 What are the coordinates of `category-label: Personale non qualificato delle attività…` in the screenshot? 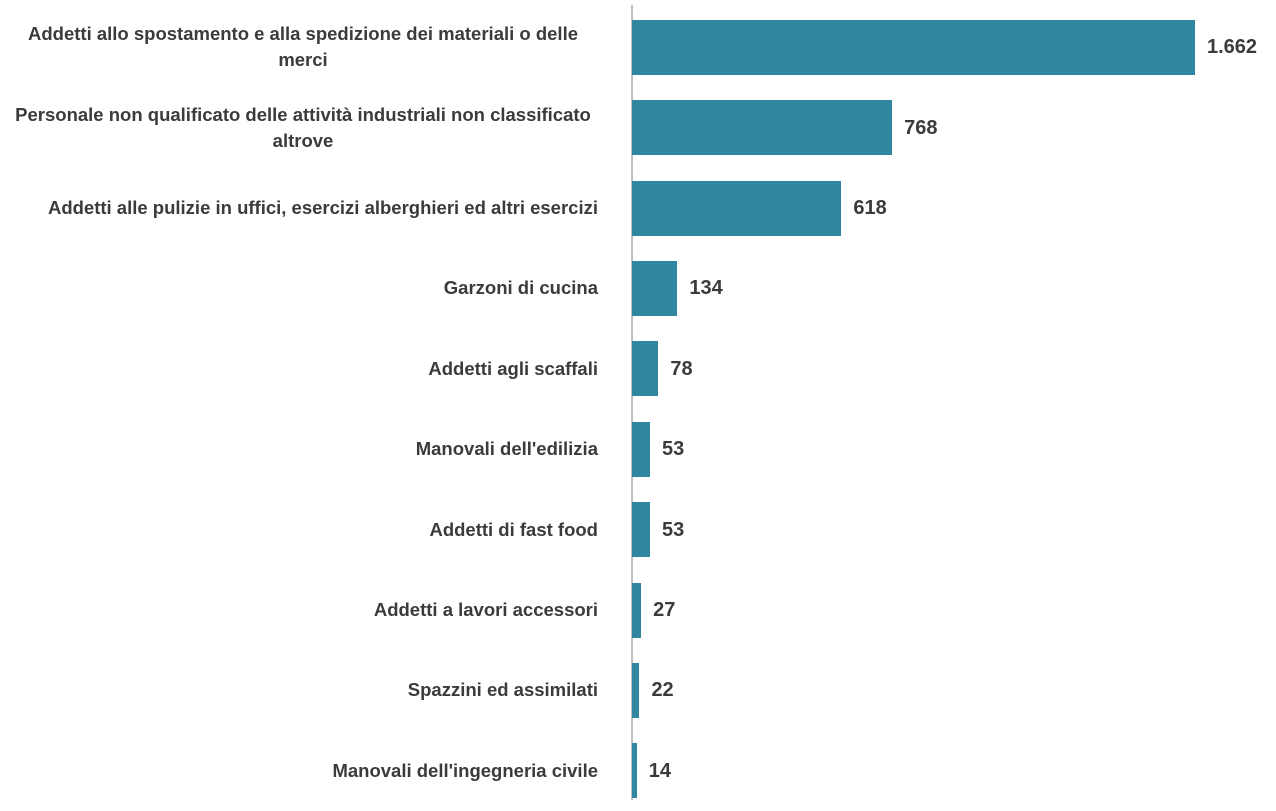 It's located at (299, 128).